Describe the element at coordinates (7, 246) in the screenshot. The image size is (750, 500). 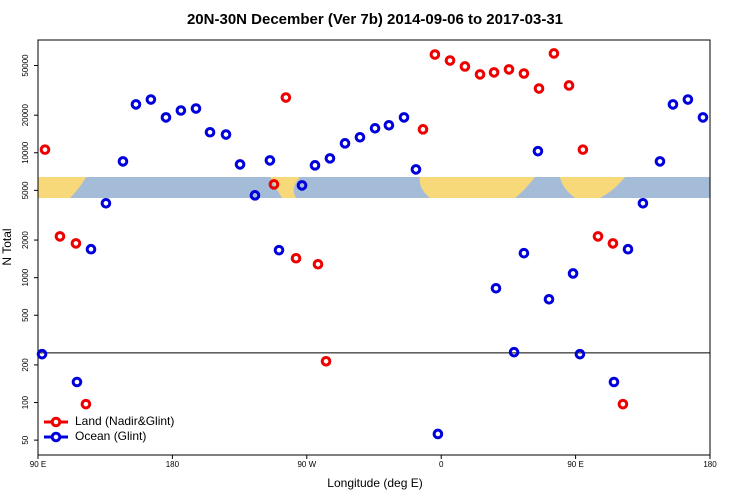
I see `y-axis-label: N Total` at that location.